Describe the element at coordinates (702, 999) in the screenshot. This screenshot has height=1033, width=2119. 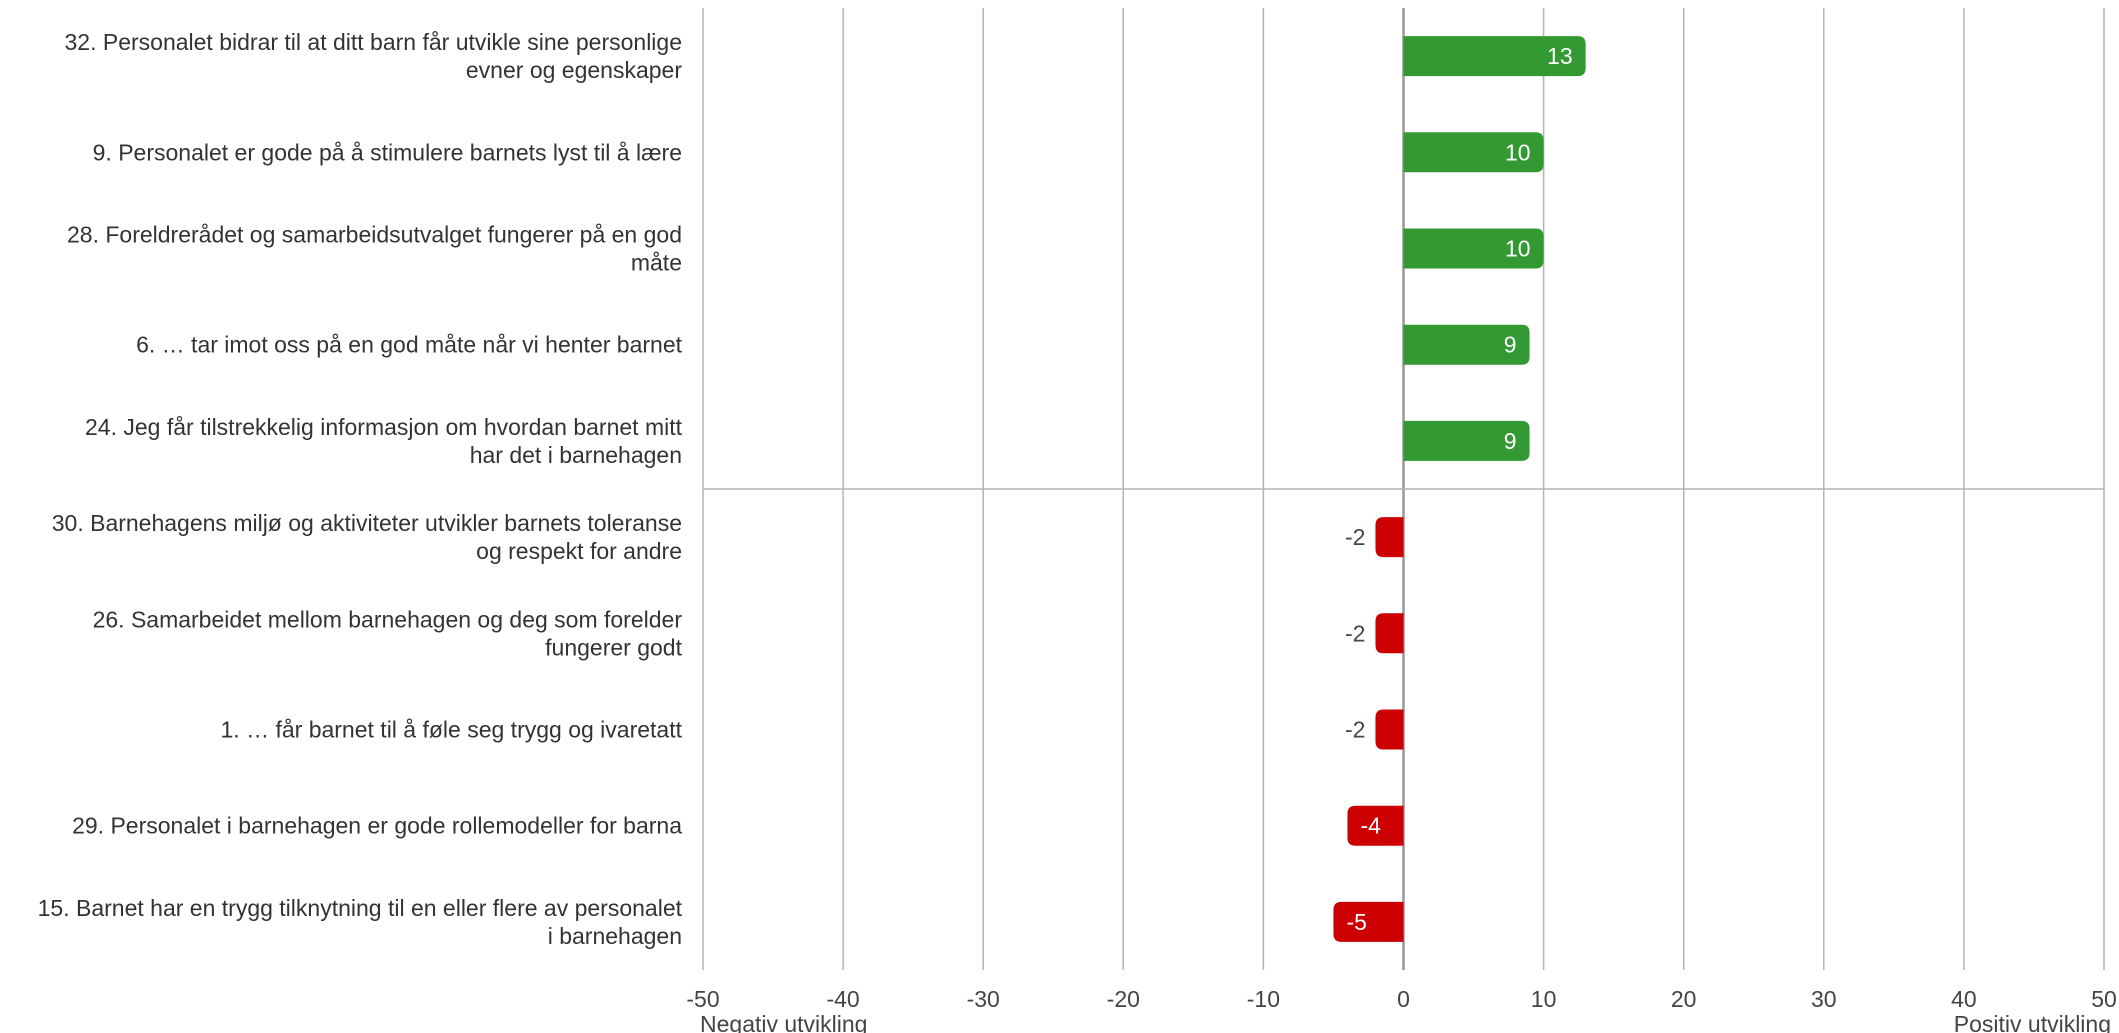
I see `x-tick-label: -50` at that location.